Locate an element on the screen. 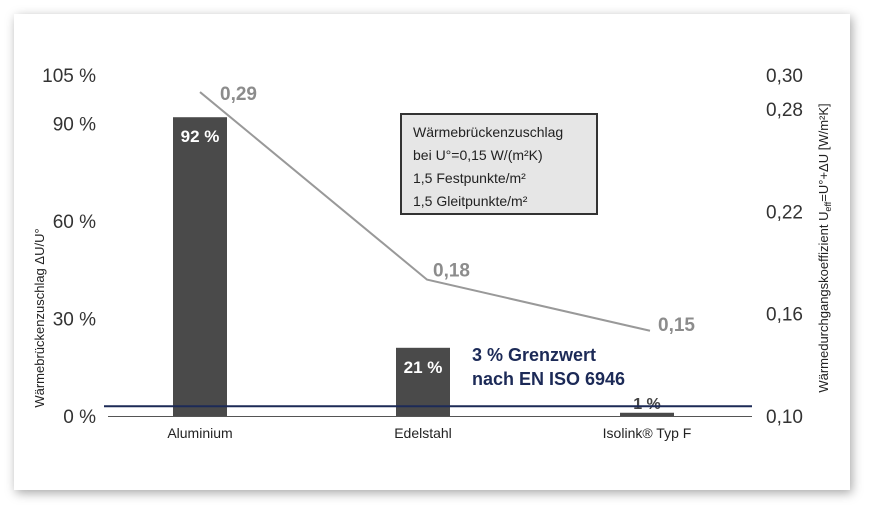 The height and width of the screenshot is (513, 872). bar-value-label: 1 % is located at coordinates (647, 404).